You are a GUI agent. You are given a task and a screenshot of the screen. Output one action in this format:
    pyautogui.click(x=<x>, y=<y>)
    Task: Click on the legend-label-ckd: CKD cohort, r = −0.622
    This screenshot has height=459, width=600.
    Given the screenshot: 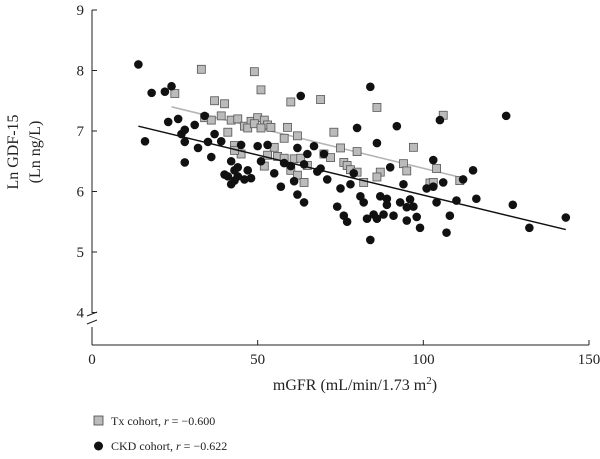 What is the action you would take?
    pyautogui.click(x=169, y=446)
    